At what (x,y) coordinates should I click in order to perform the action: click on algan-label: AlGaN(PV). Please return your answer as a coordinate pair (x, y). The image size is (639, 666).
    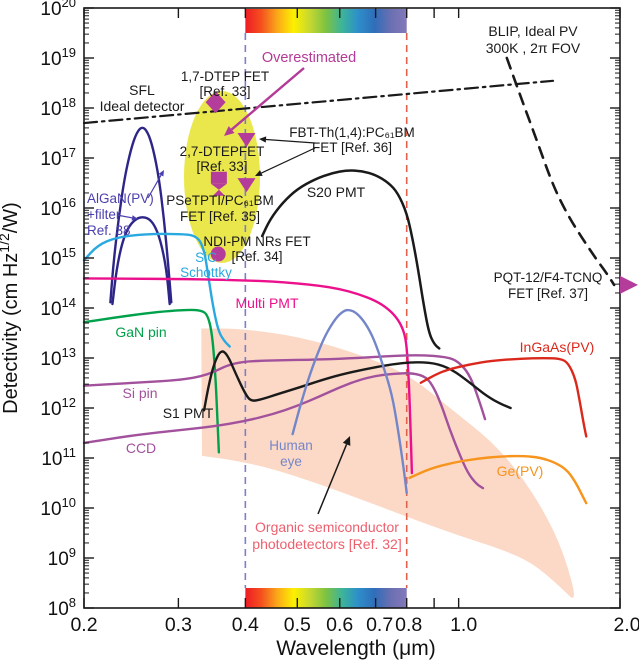
    Looking at the image, I should click on (120, 198).